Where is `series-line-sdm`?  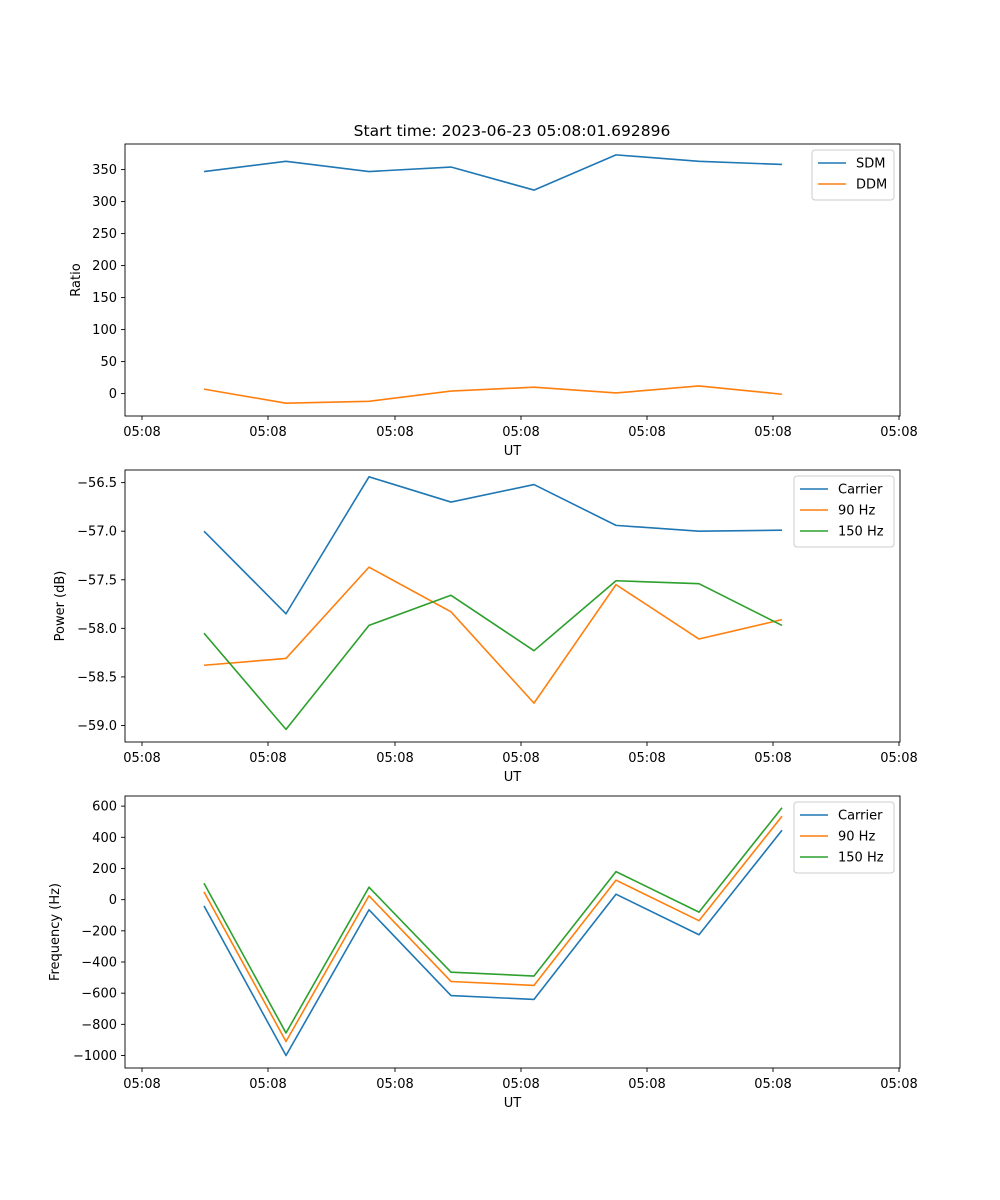 series-line-sdm is located at coordinates (493, 172).